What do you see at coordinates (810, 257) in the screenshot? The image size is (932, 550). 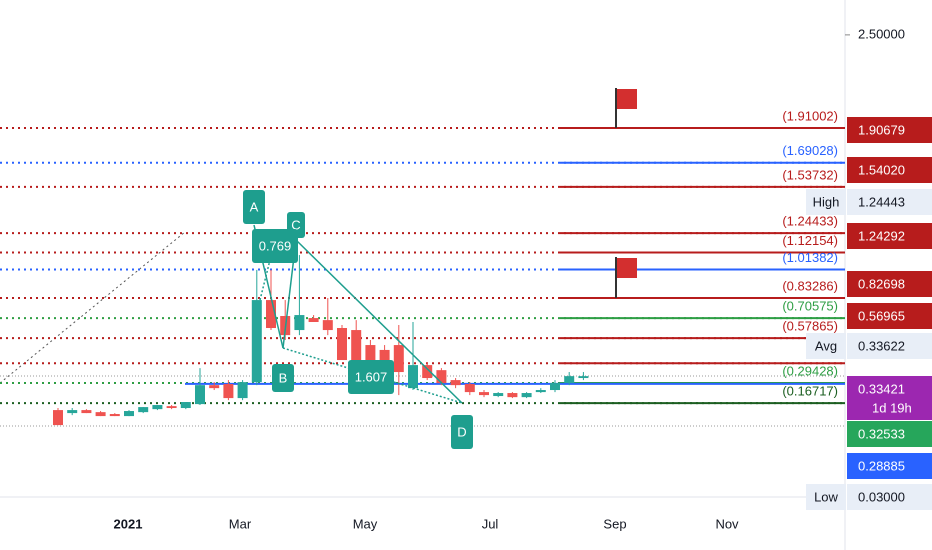 I see `level-label: (1.01382)` at bounding box center [810, 257].